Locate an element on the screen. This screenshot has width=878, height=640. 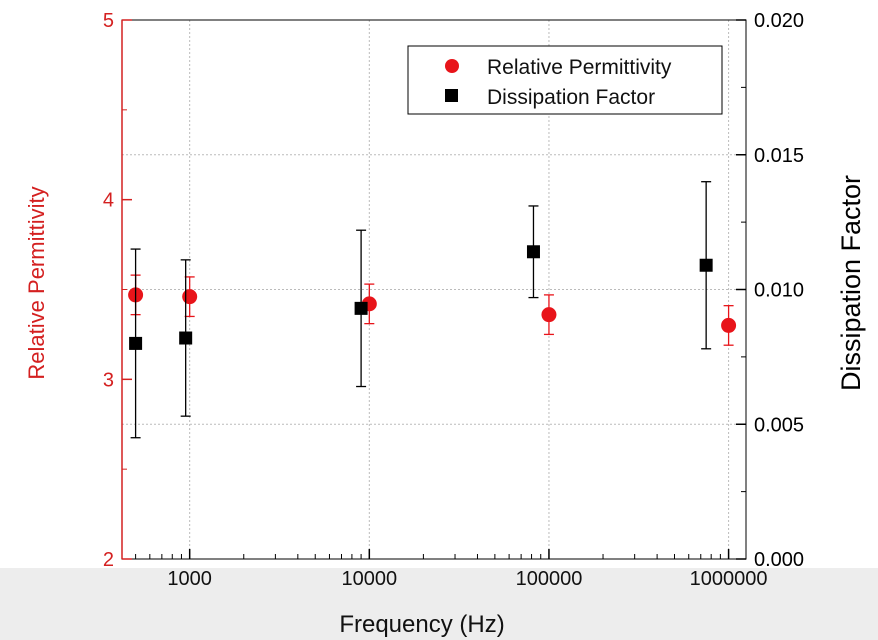
x-axis-ticks: 1000 10000 100000 1000000 is located at coordinates (451, 569).